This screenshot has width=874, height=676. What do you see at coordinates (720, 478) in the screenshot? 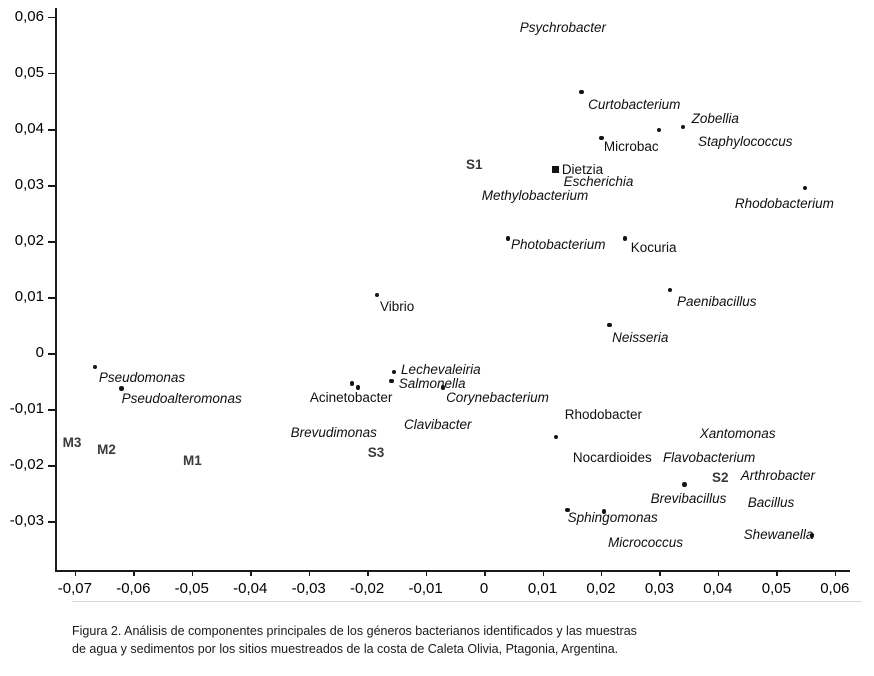
I see `sample-site-label: S2` at bounding box center [720, 478].